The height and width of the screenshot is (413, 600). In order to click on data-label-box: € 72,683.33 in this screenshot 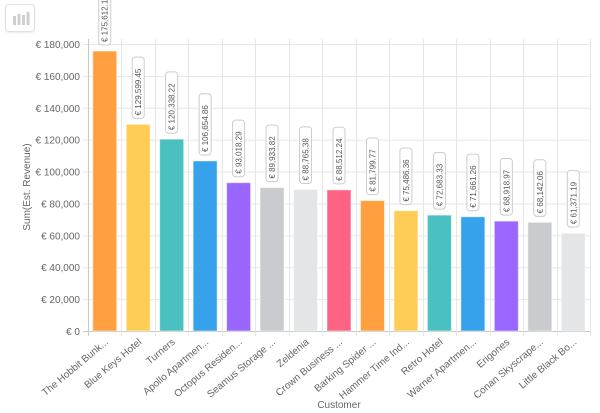, I will do `click(439, 181)`.